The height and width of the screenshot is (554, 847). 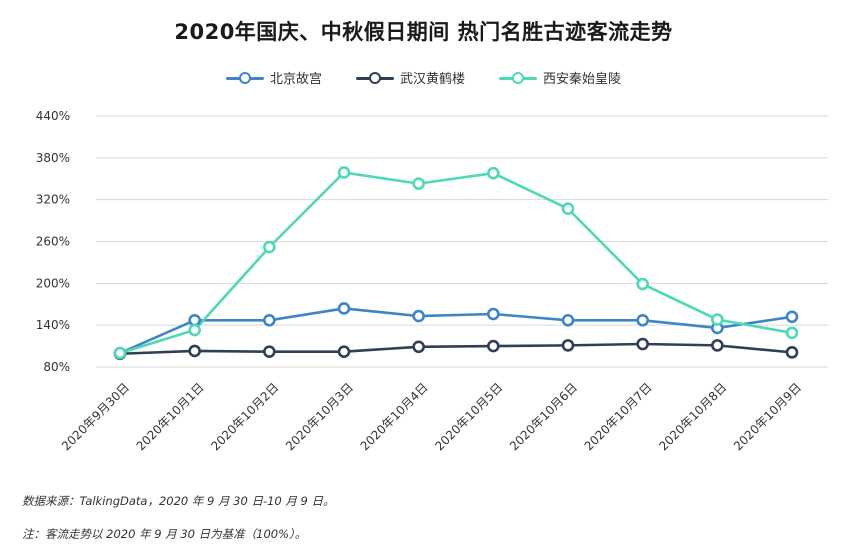 I want to click on y-tick-label-5: 380%, so click(x=53, y=158).